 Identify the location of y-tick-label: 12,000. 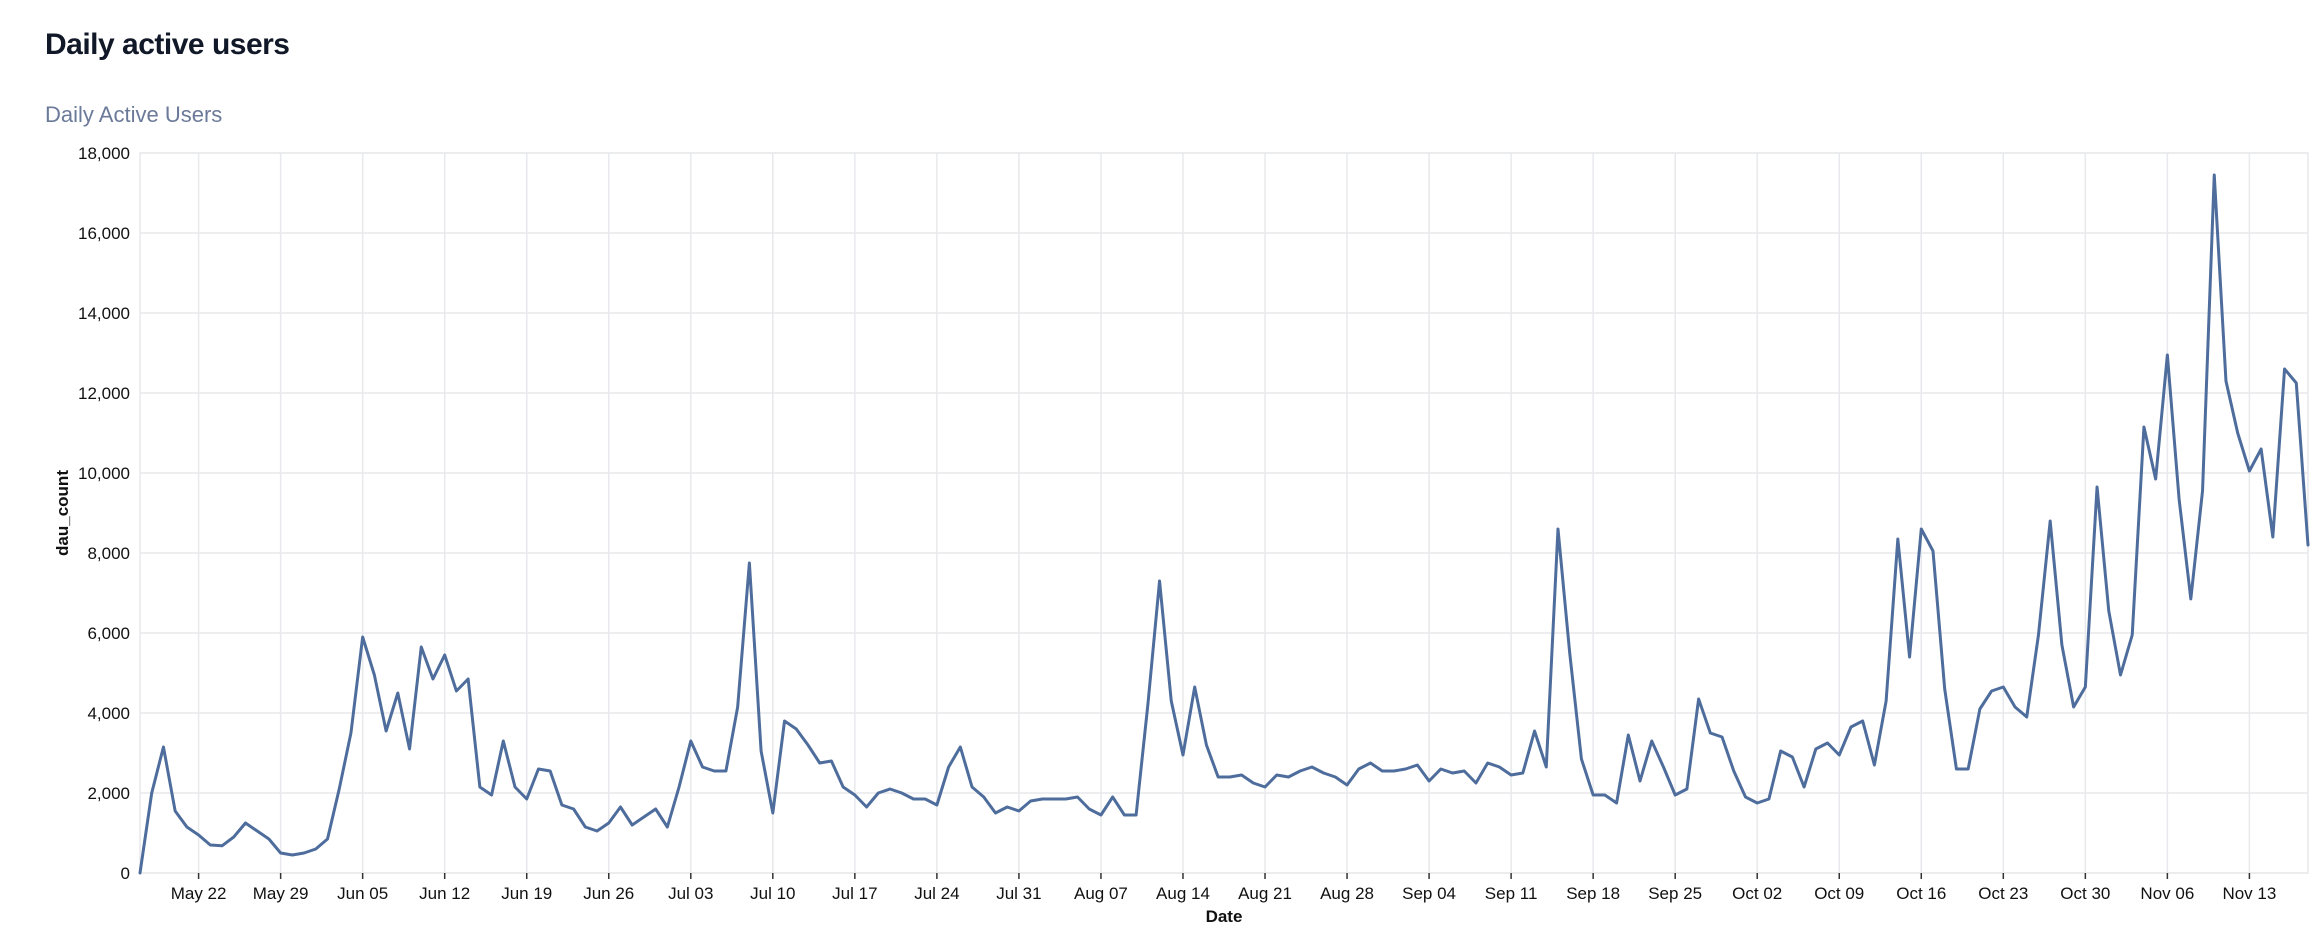
(104, 393).